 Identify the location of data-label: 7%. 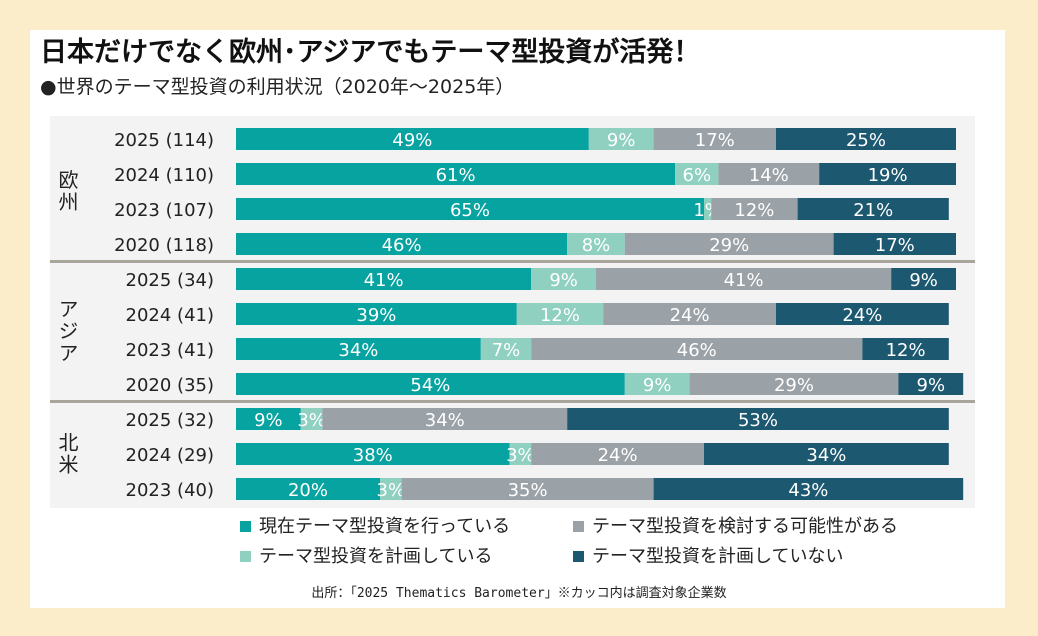
(506, 350).